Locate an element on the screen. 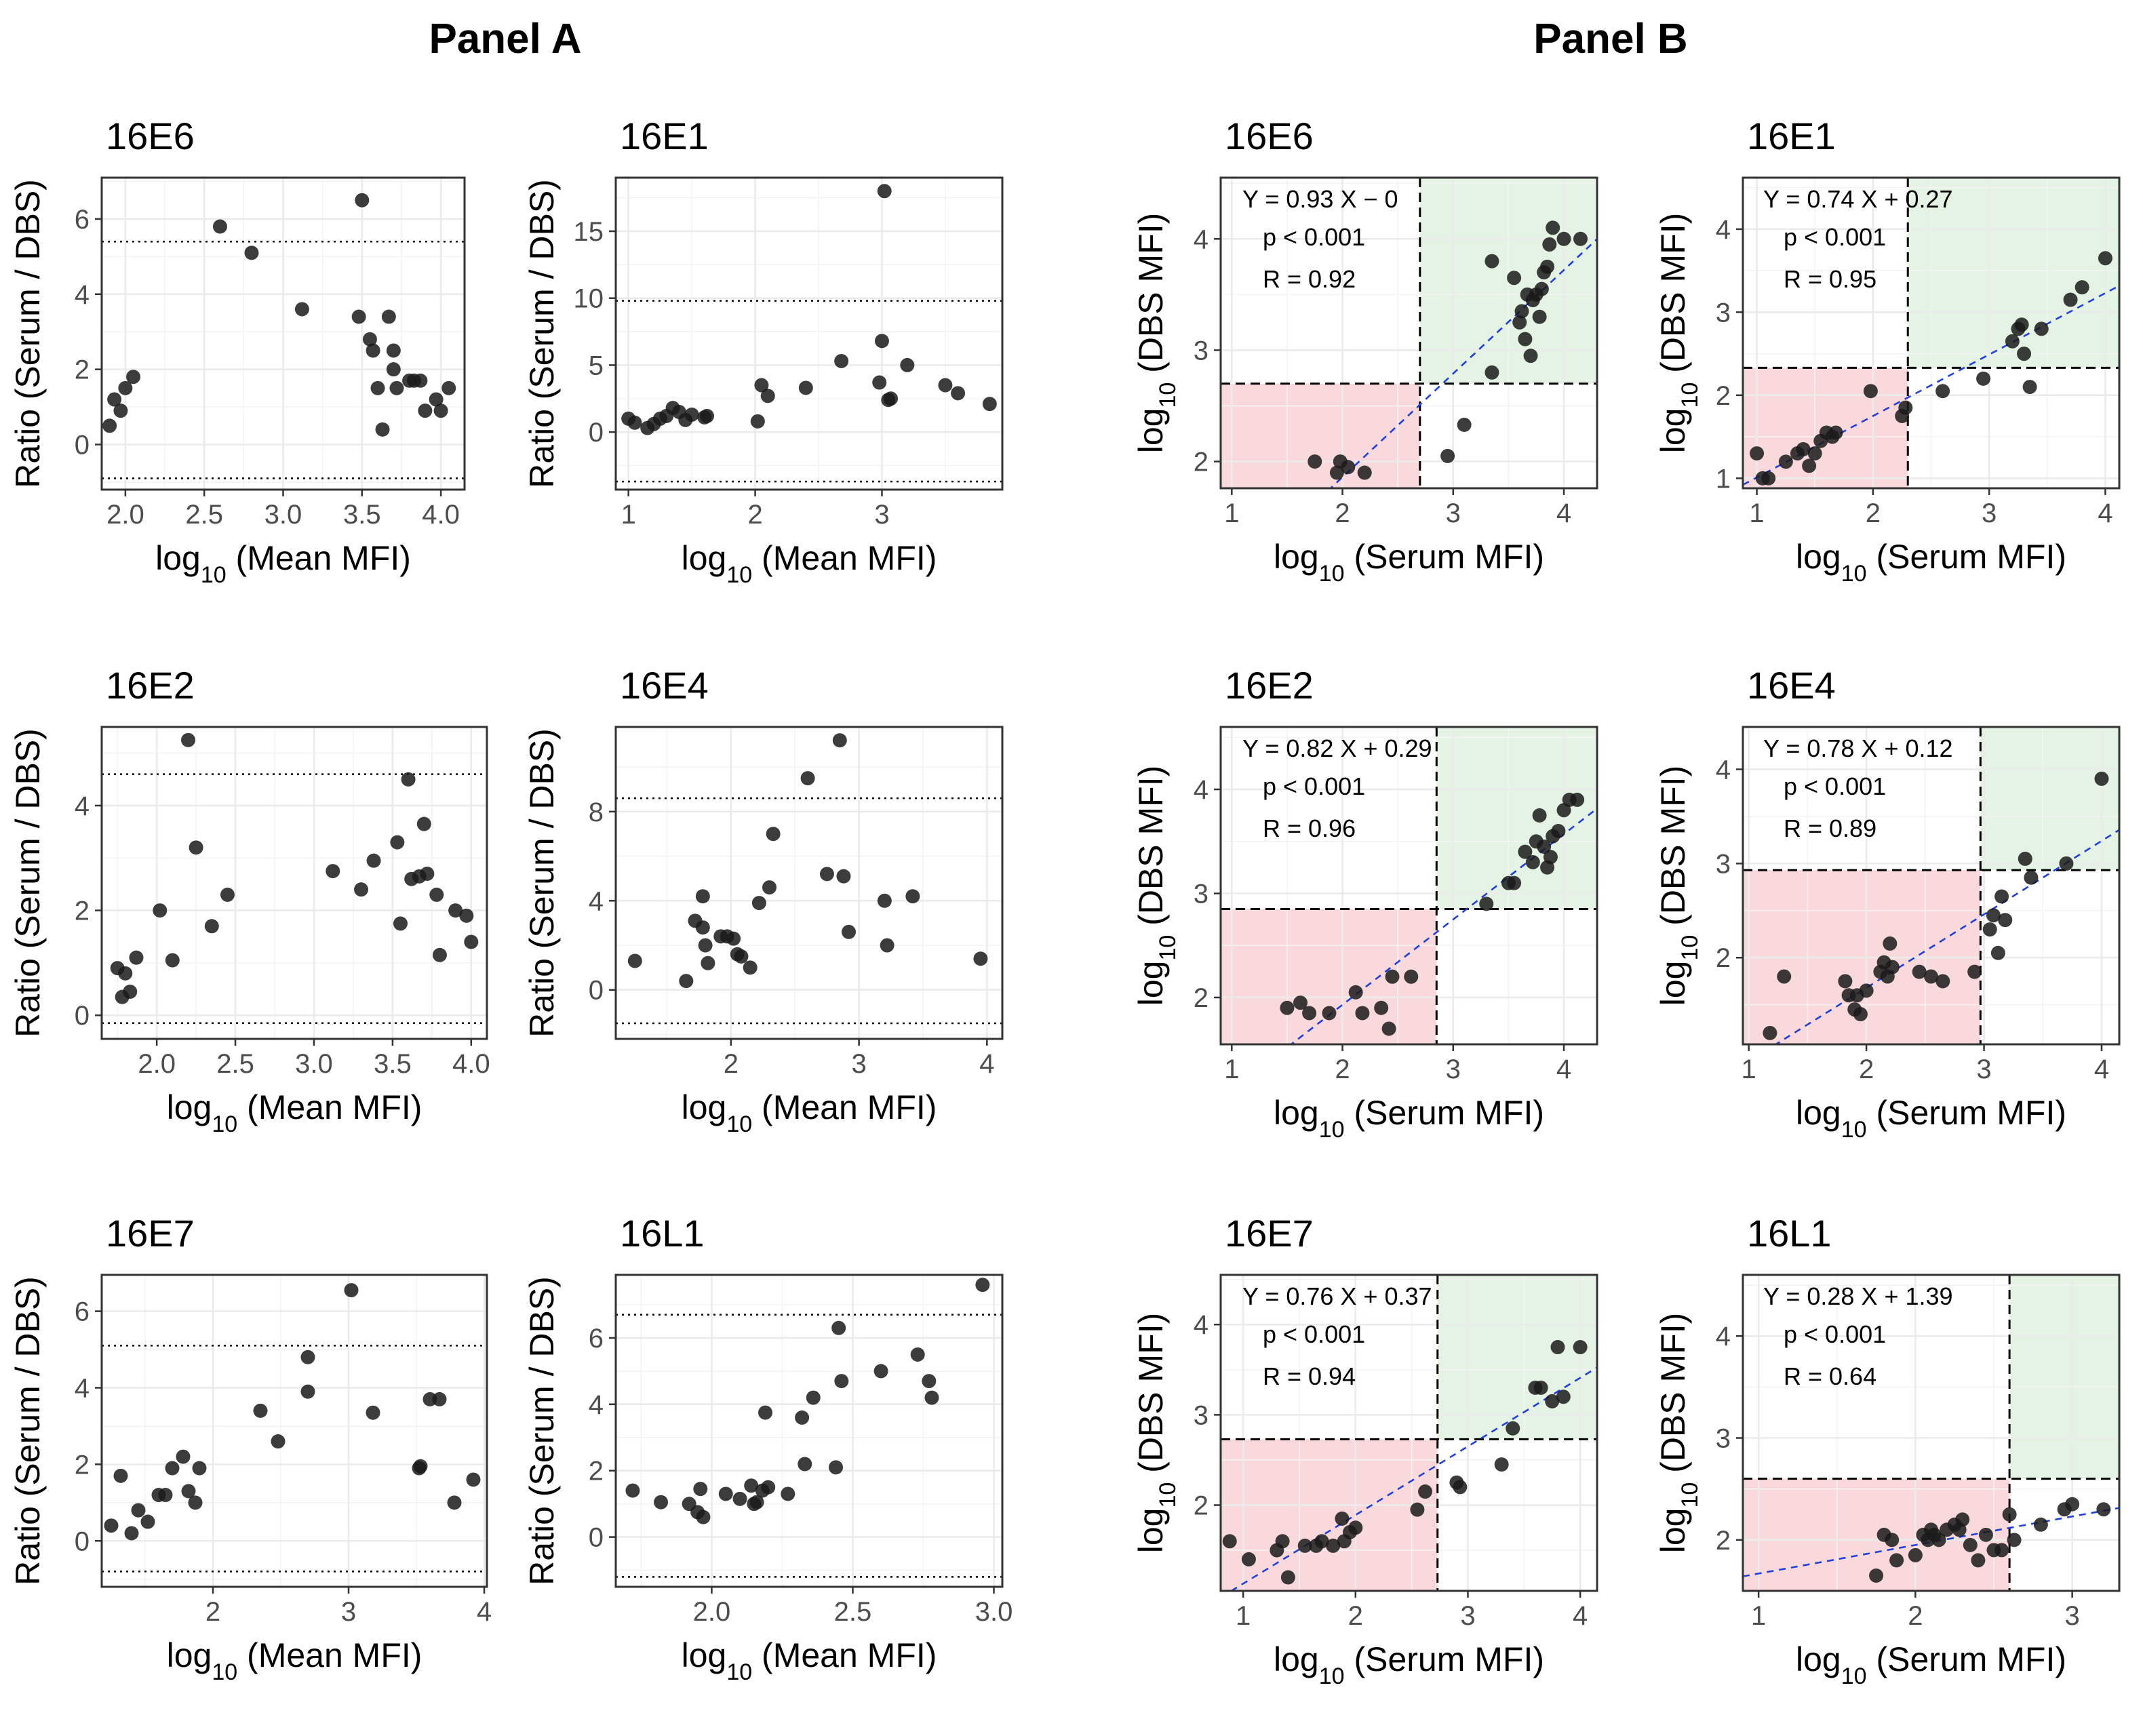  y-tick-label: 5 is located at coordinates (596, 365).